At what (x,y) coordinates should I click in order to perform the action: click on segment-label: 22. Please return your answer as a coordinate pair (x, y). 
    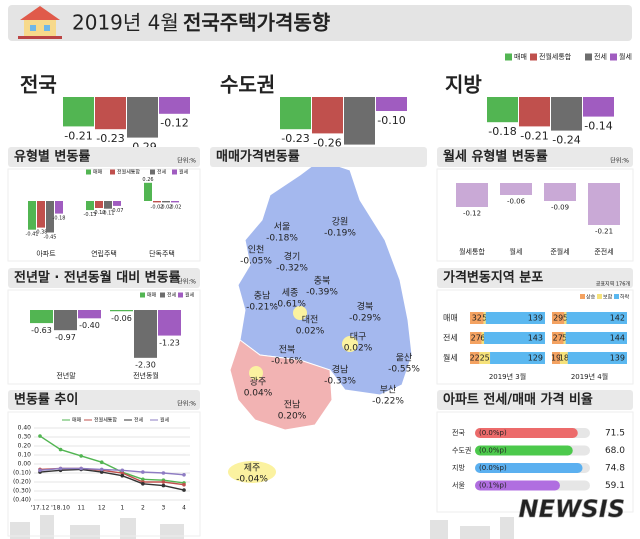
    Looking at the image, I should click on (475, 358).